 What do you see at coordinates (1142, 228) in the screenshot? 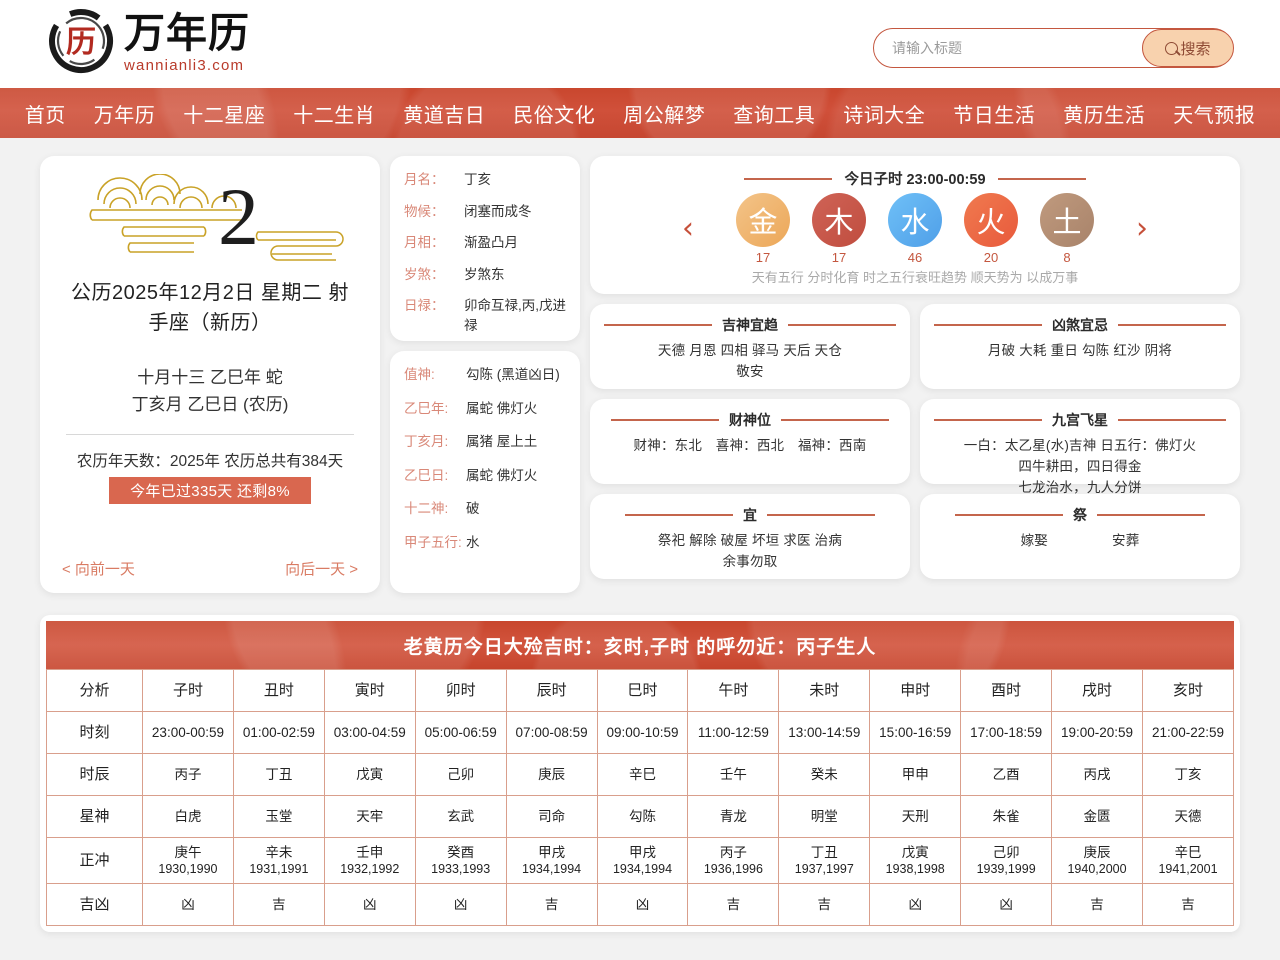
I see `chevron-right-icon: ›` at bounding box center [1142, 228].